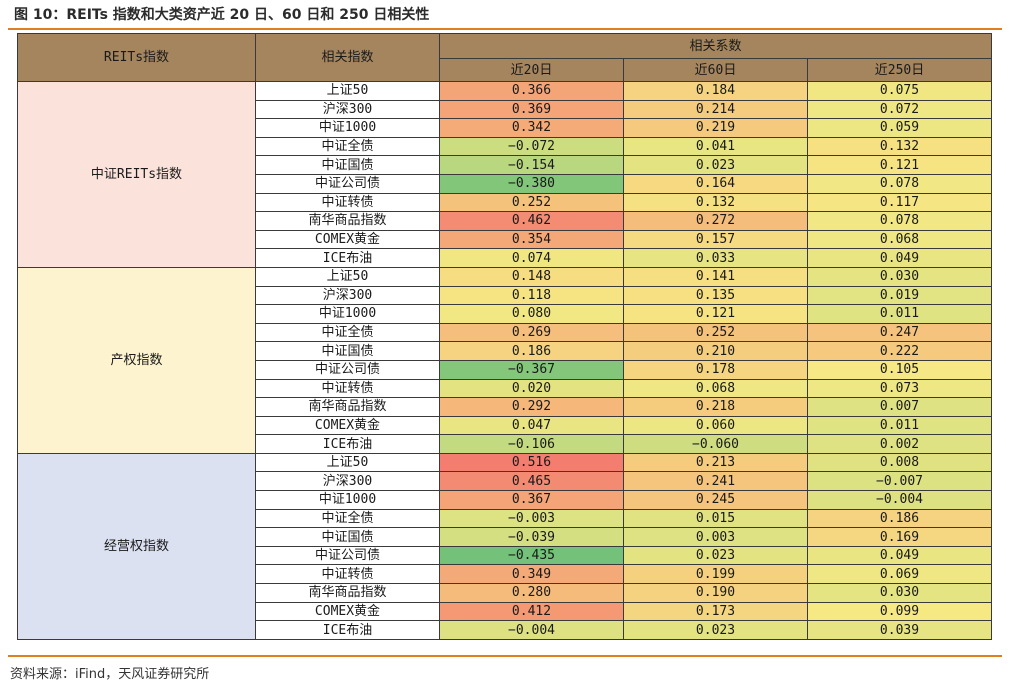  What do you see at coordinates (715, 351) in the screenshot?
I see `corr-cell-d60: 0.210` at bounding box center [715, 351].